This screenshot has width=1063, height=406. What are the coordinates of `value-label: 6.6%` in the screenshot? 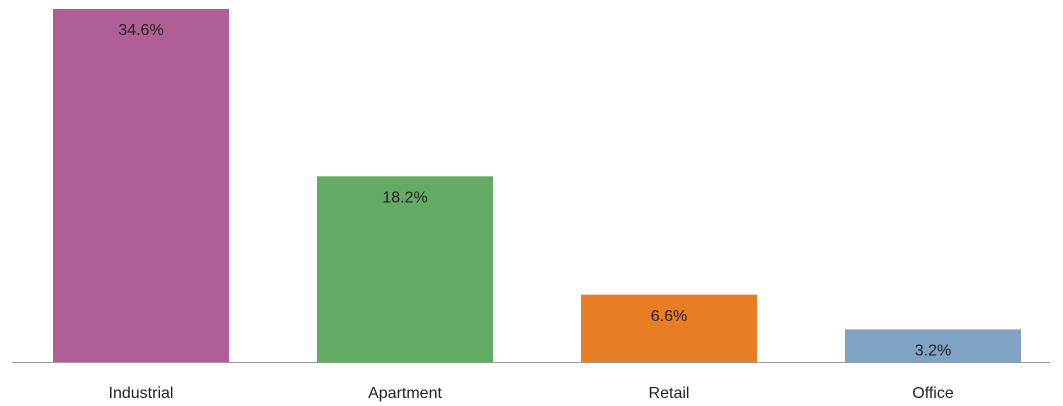 It's located at (669, 316).